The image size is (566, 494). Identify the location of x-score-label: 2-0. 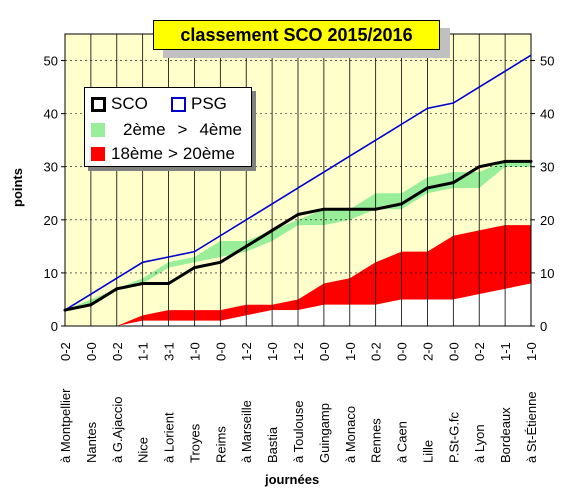
(427, 351).